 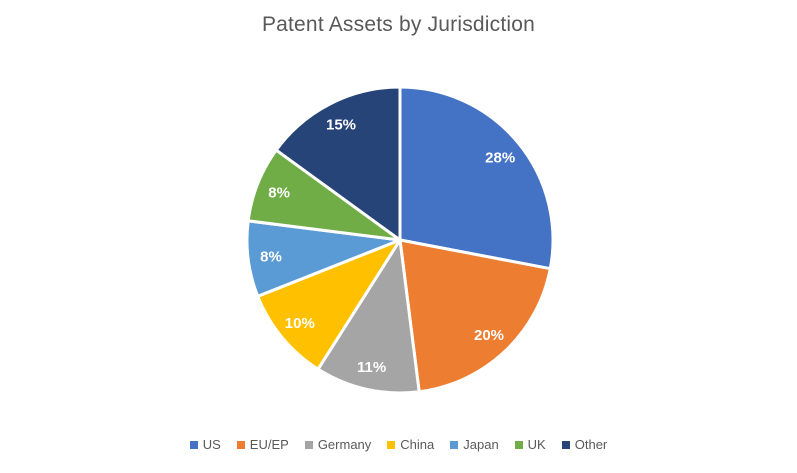 I want to click on legend-item-us: US, so click(x=205, y=444).